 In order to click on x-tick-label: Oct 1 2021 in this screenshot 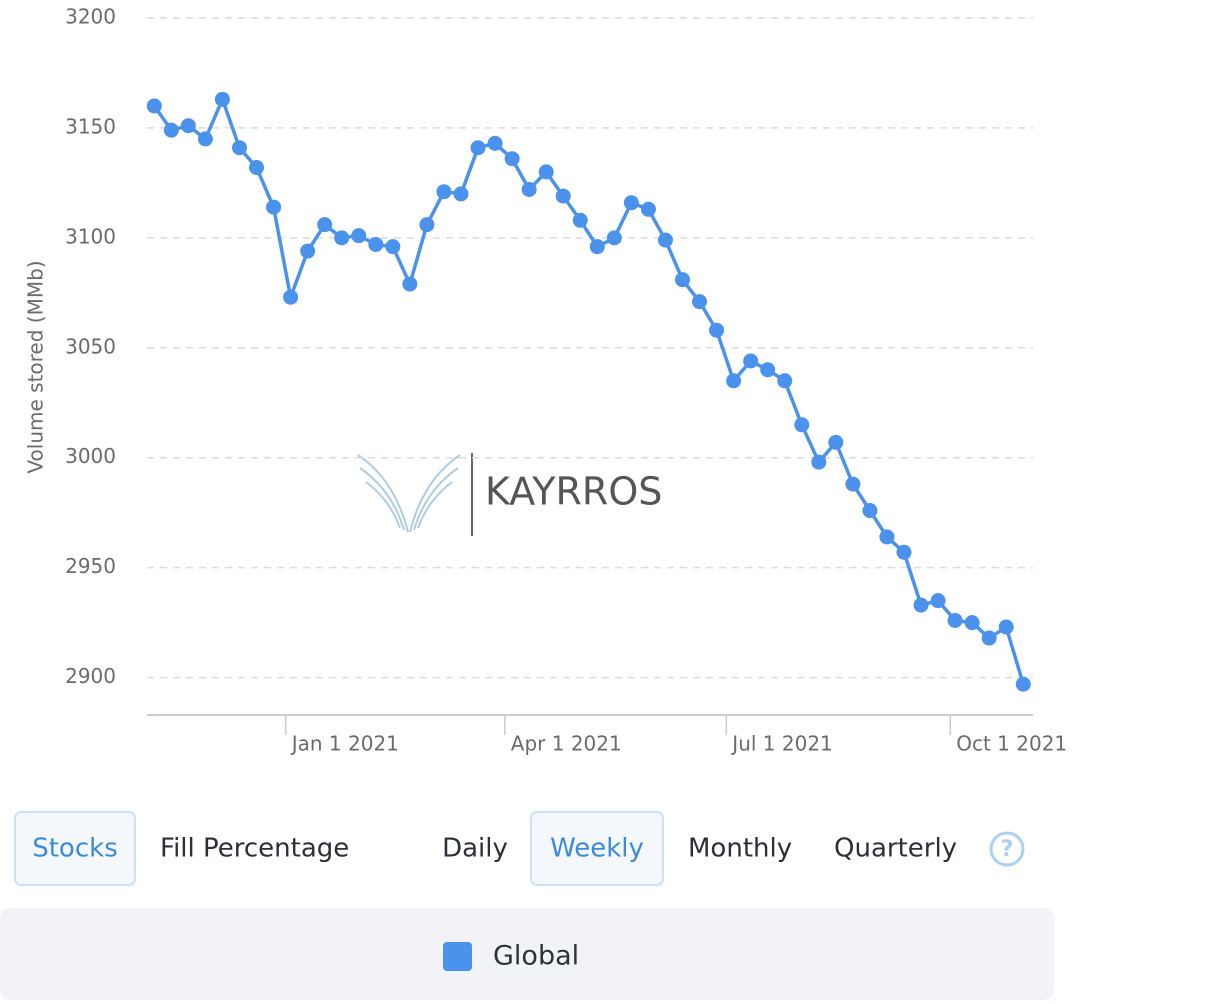, I will do `click(1011, 744)`.